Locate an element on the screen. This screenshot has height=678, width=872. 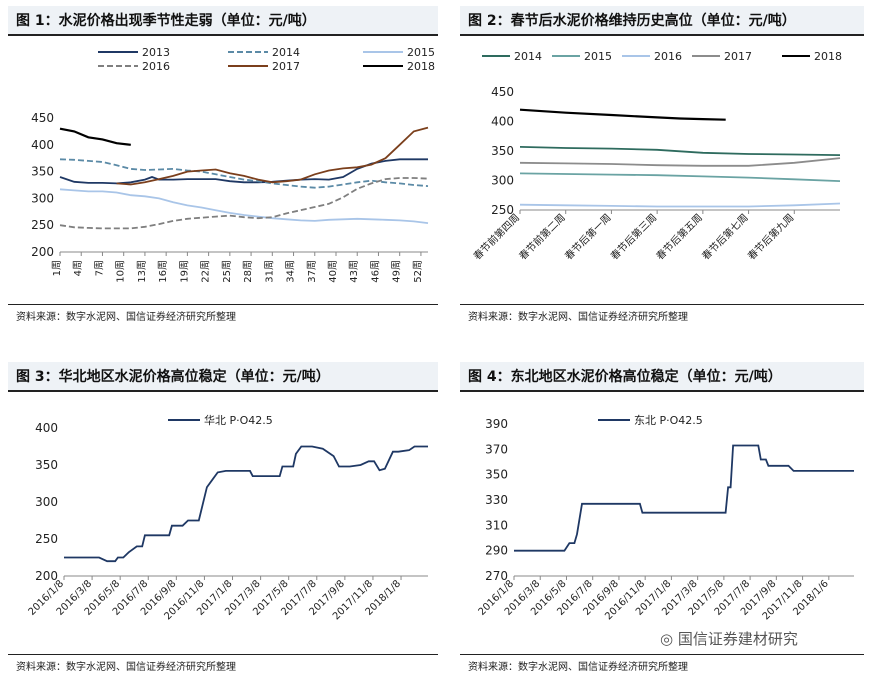
x-tick-label: 52周 is located at coordinates (418, 271).